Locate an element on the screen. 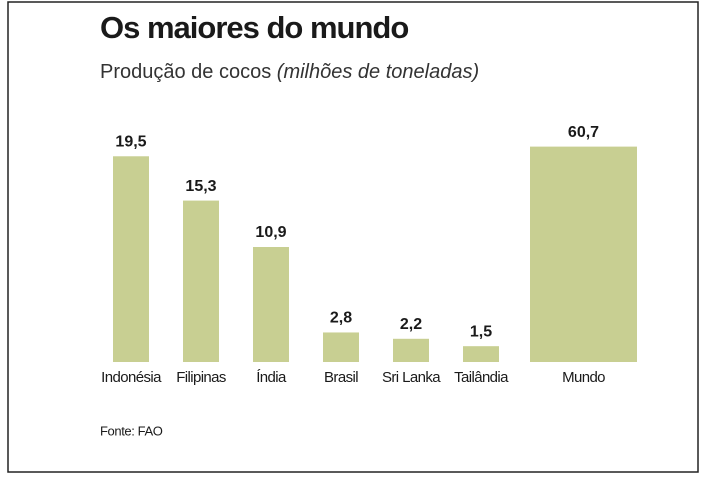  x-tick-label: Sri Lanka is located at coordinates (411, 377).